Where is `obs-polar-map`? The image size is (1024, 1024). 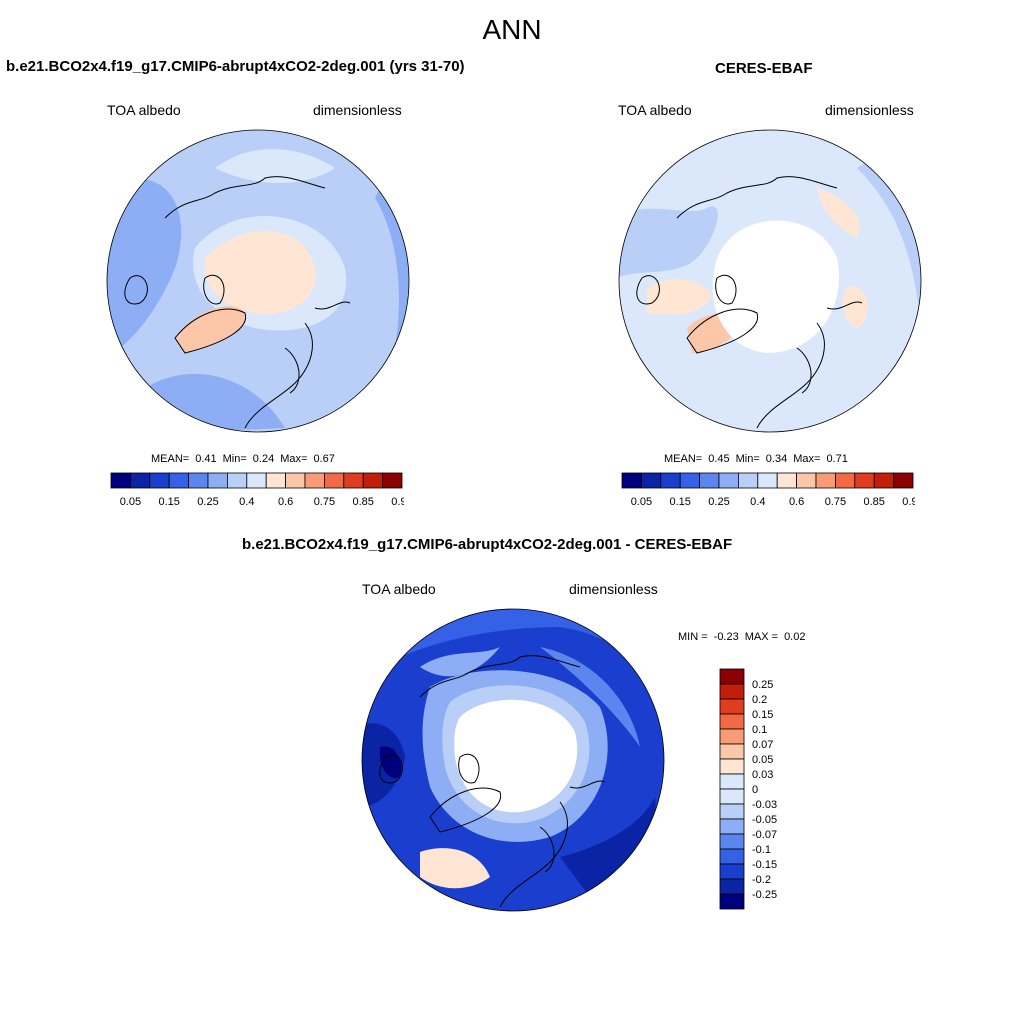
obs-polar-map is located at coordinates (770, 281).